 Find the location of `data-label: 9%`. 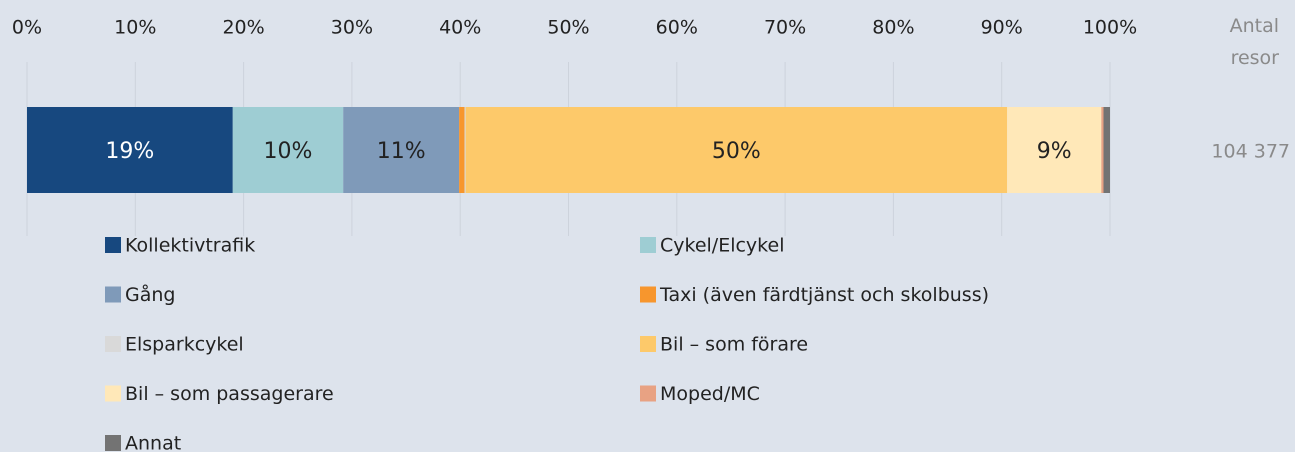

data-label: 9% is located at coordinates (1054, 151).